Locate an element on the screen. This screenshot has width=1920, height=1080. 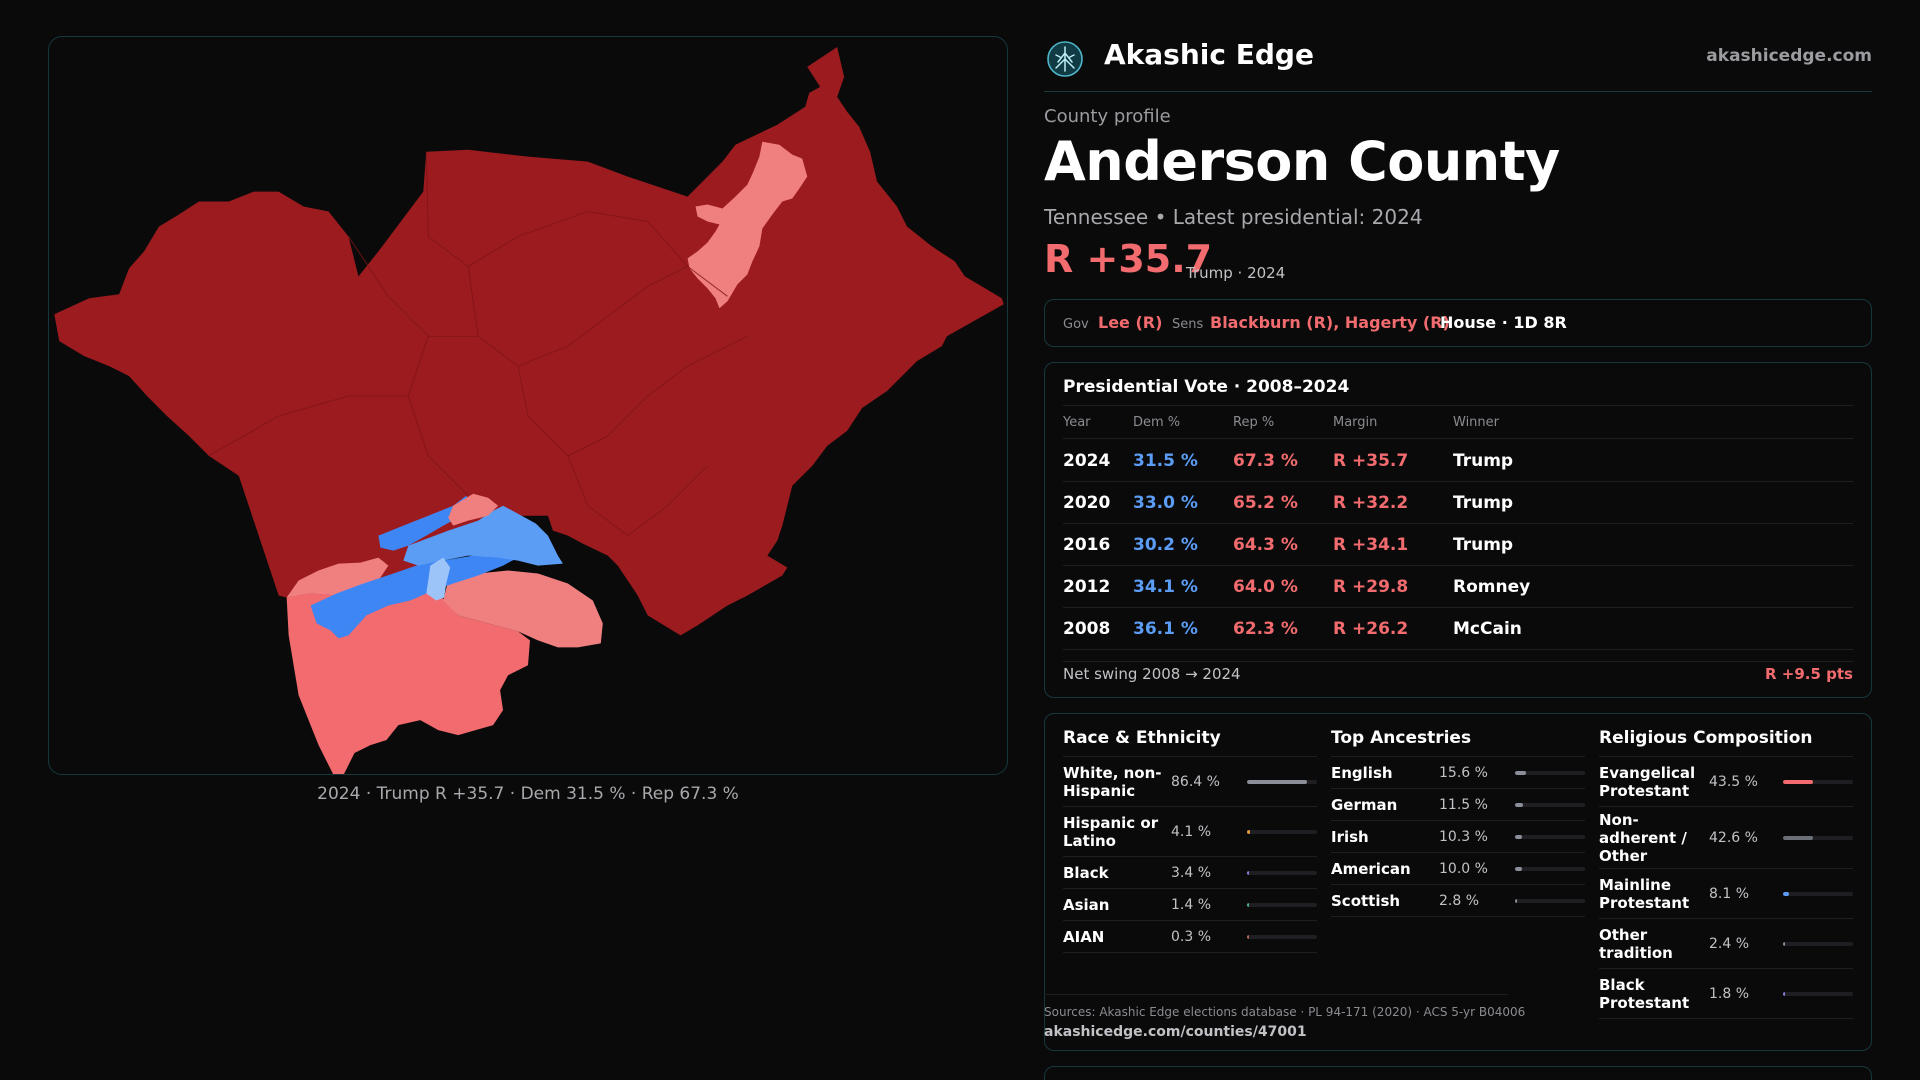
religion-row: Evangelical Protestant 43.5 % is located at coordinates (1726, 782).